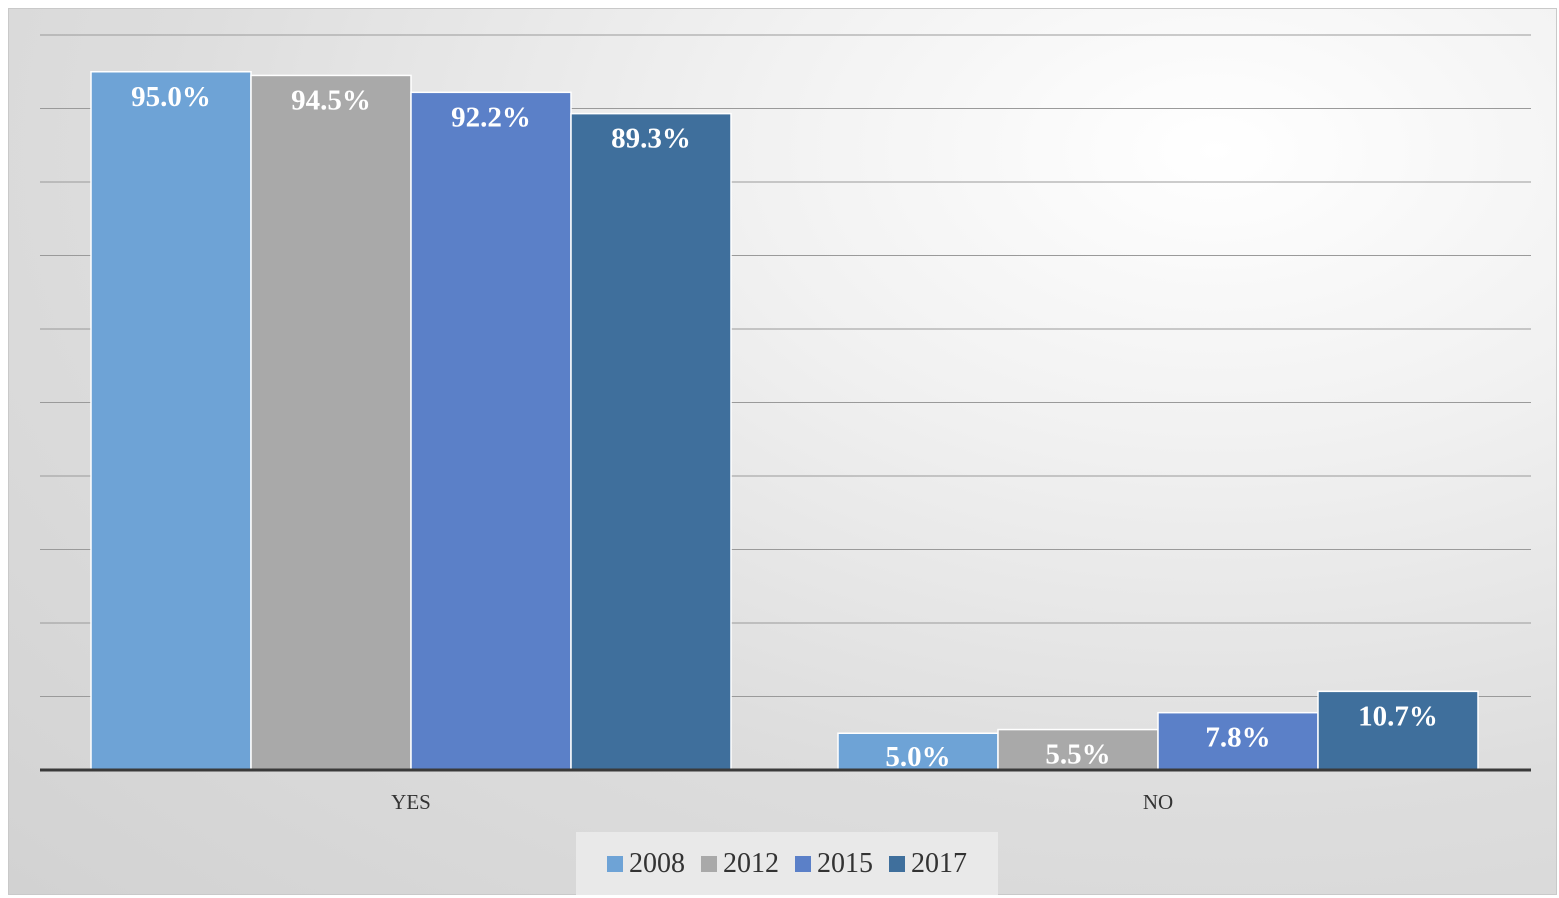 This screenshot has width=1559, height=898. I want to click on bar-2015-yes, so click(491, 431).